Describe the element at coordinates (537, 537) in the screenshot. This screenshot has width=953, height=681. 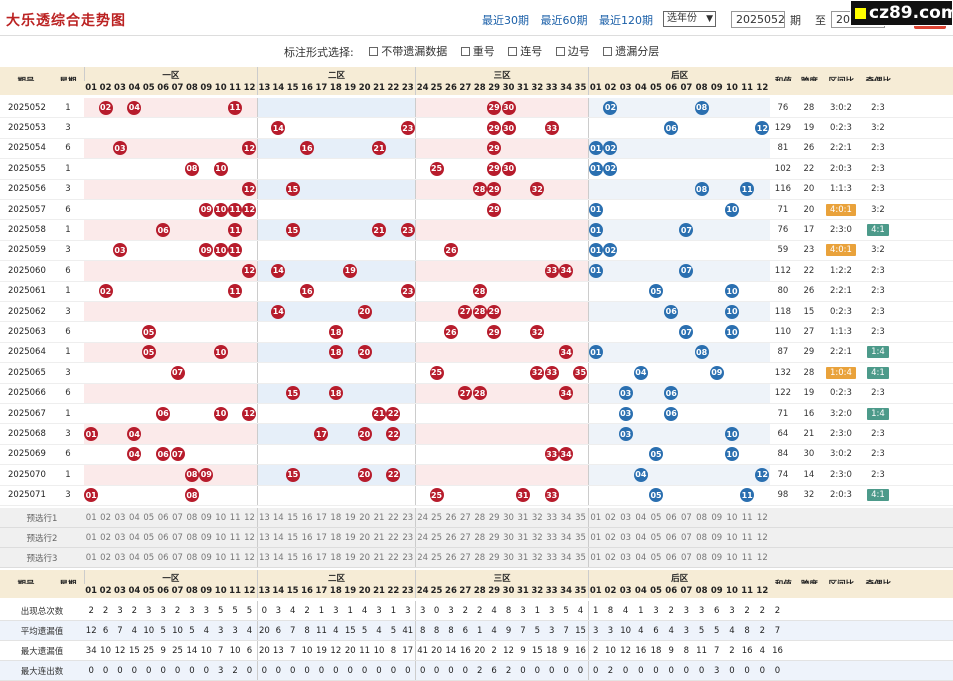
I see `pre-front-cell: 32` at that location.